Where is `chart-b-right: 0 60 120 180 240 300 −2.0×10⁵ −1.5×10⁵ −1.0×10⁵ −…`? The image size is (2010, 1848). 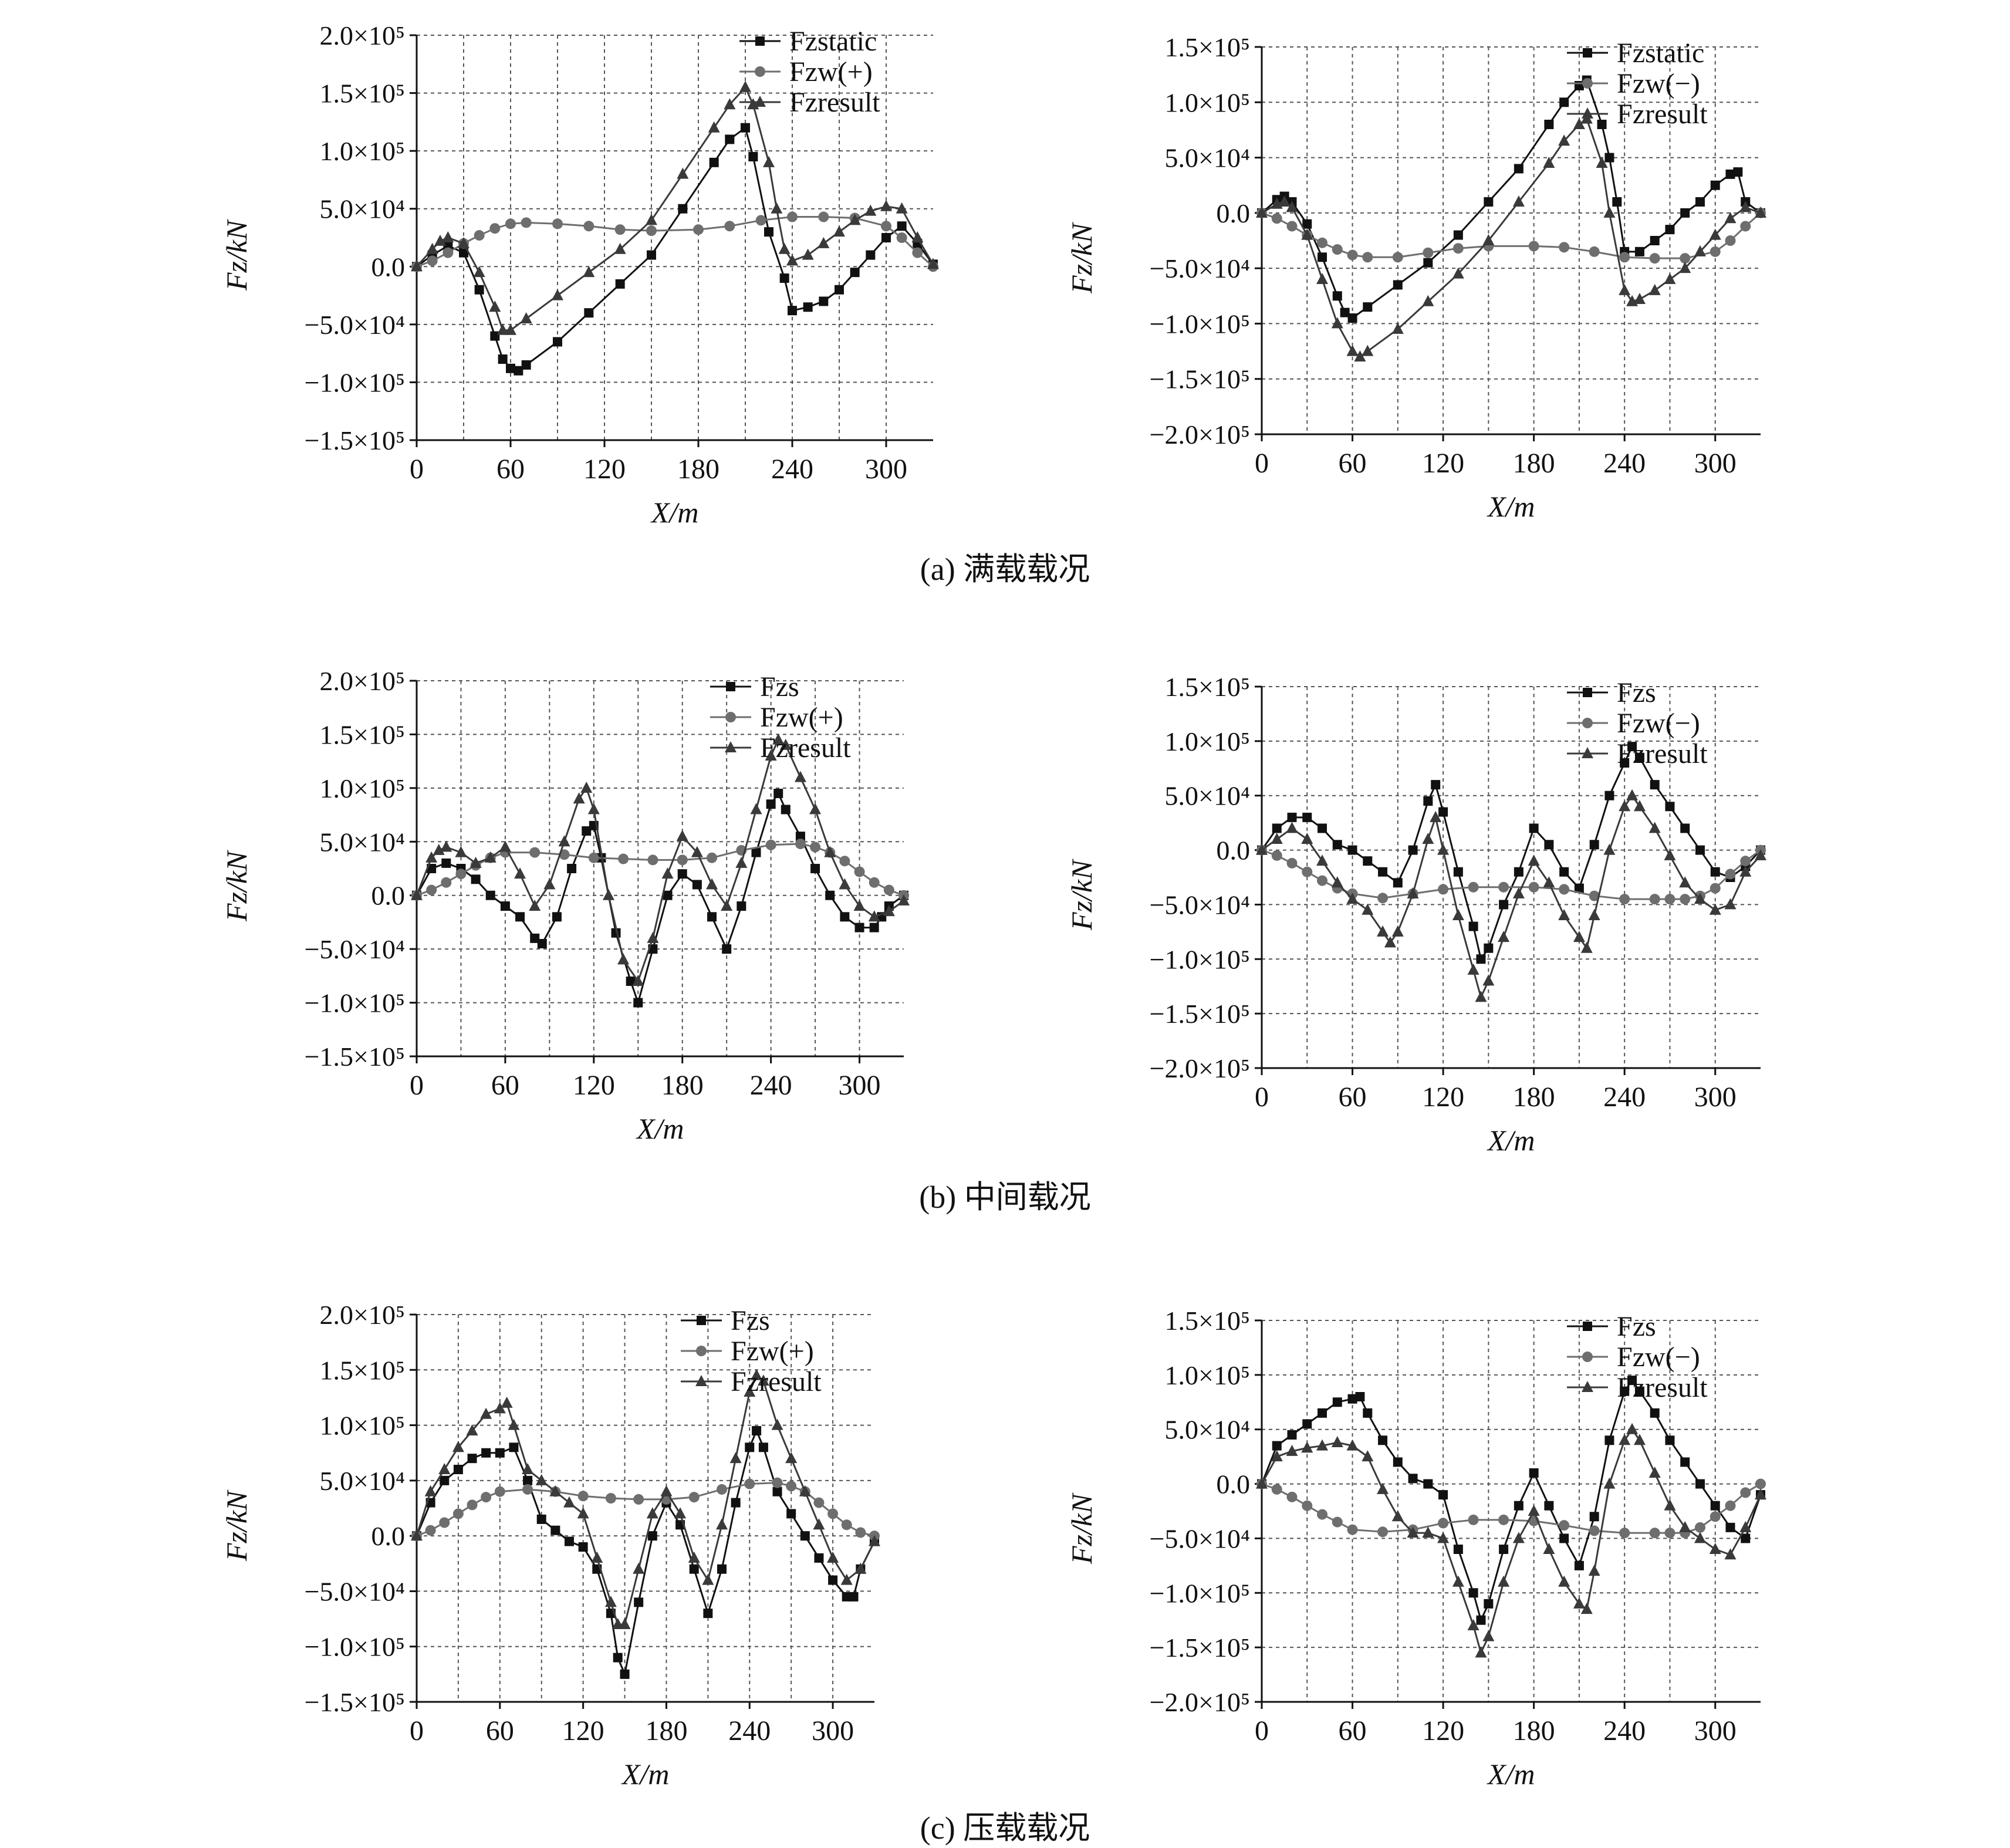
chart-b-right: 0 60 120 180 240 300 −2.0×10⁵ −1.5×10⁵ −1.0×10⁵ −… is located at coordinates (1415, 915).